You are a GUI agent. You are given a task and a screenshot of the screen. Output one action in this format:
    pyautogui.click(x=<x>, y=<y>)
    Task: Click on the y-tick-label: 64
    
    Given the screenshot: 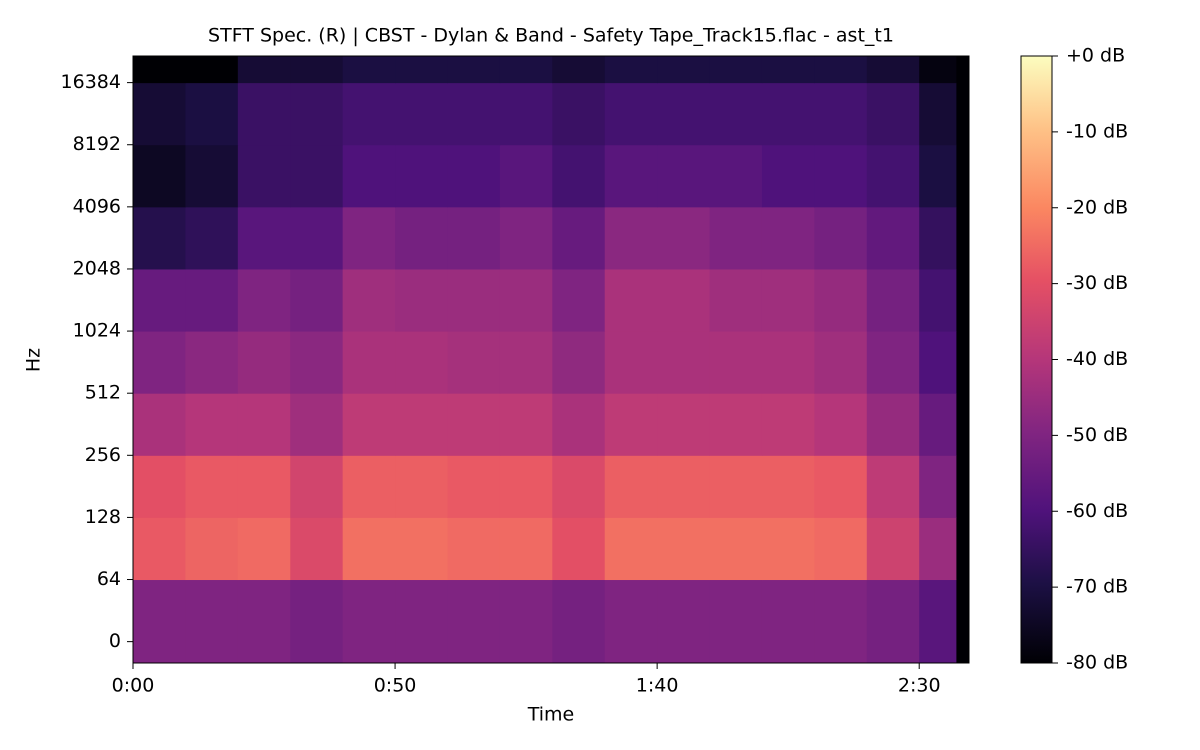 What is the action you would take?
    pyautogui.click(x=109, y=579)
    